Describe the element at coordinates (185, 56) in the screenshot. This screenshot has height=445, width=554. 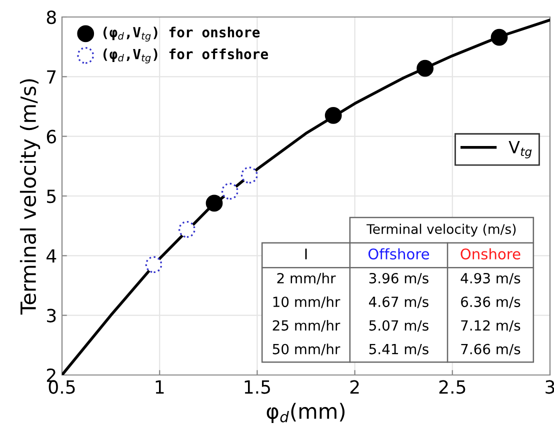
I see `legend-label: (φ$_{d}$,V$_{tg}$) for offshore` at that location.